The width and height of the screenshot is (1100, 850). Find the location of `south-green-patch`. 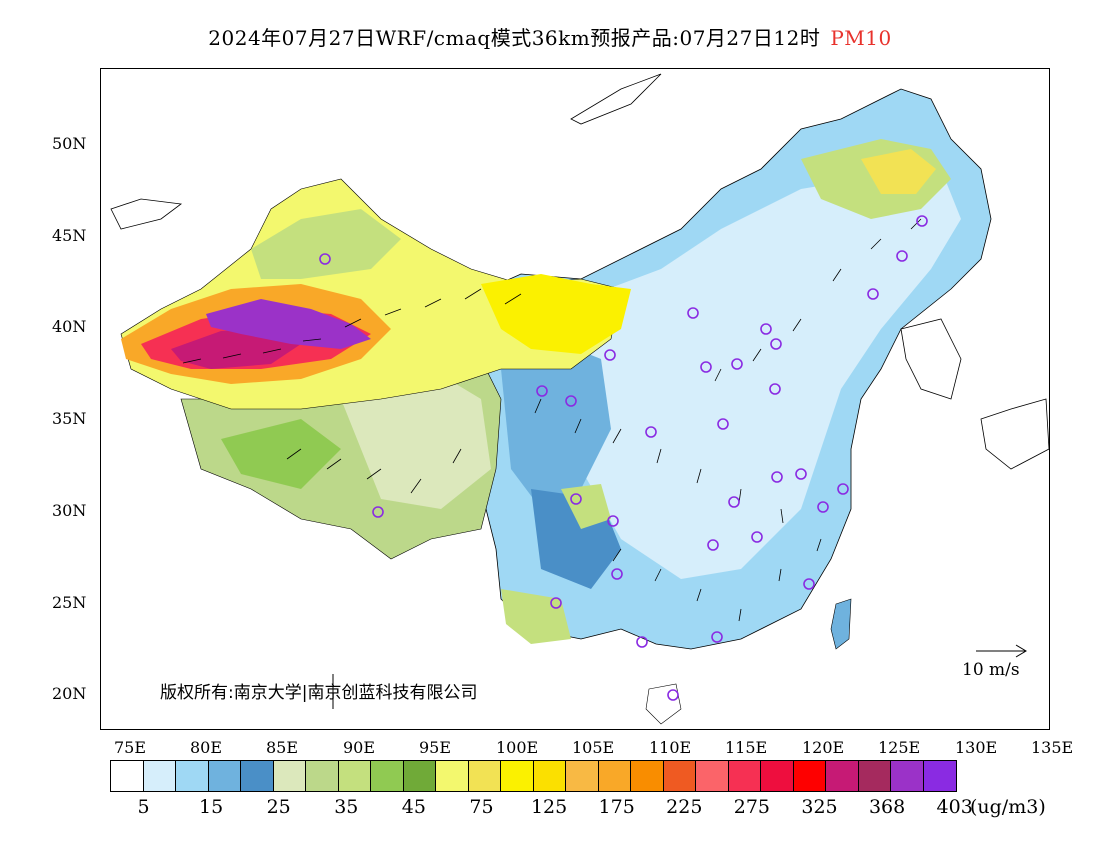

south-green-patch is located at coordinates (536, 616).